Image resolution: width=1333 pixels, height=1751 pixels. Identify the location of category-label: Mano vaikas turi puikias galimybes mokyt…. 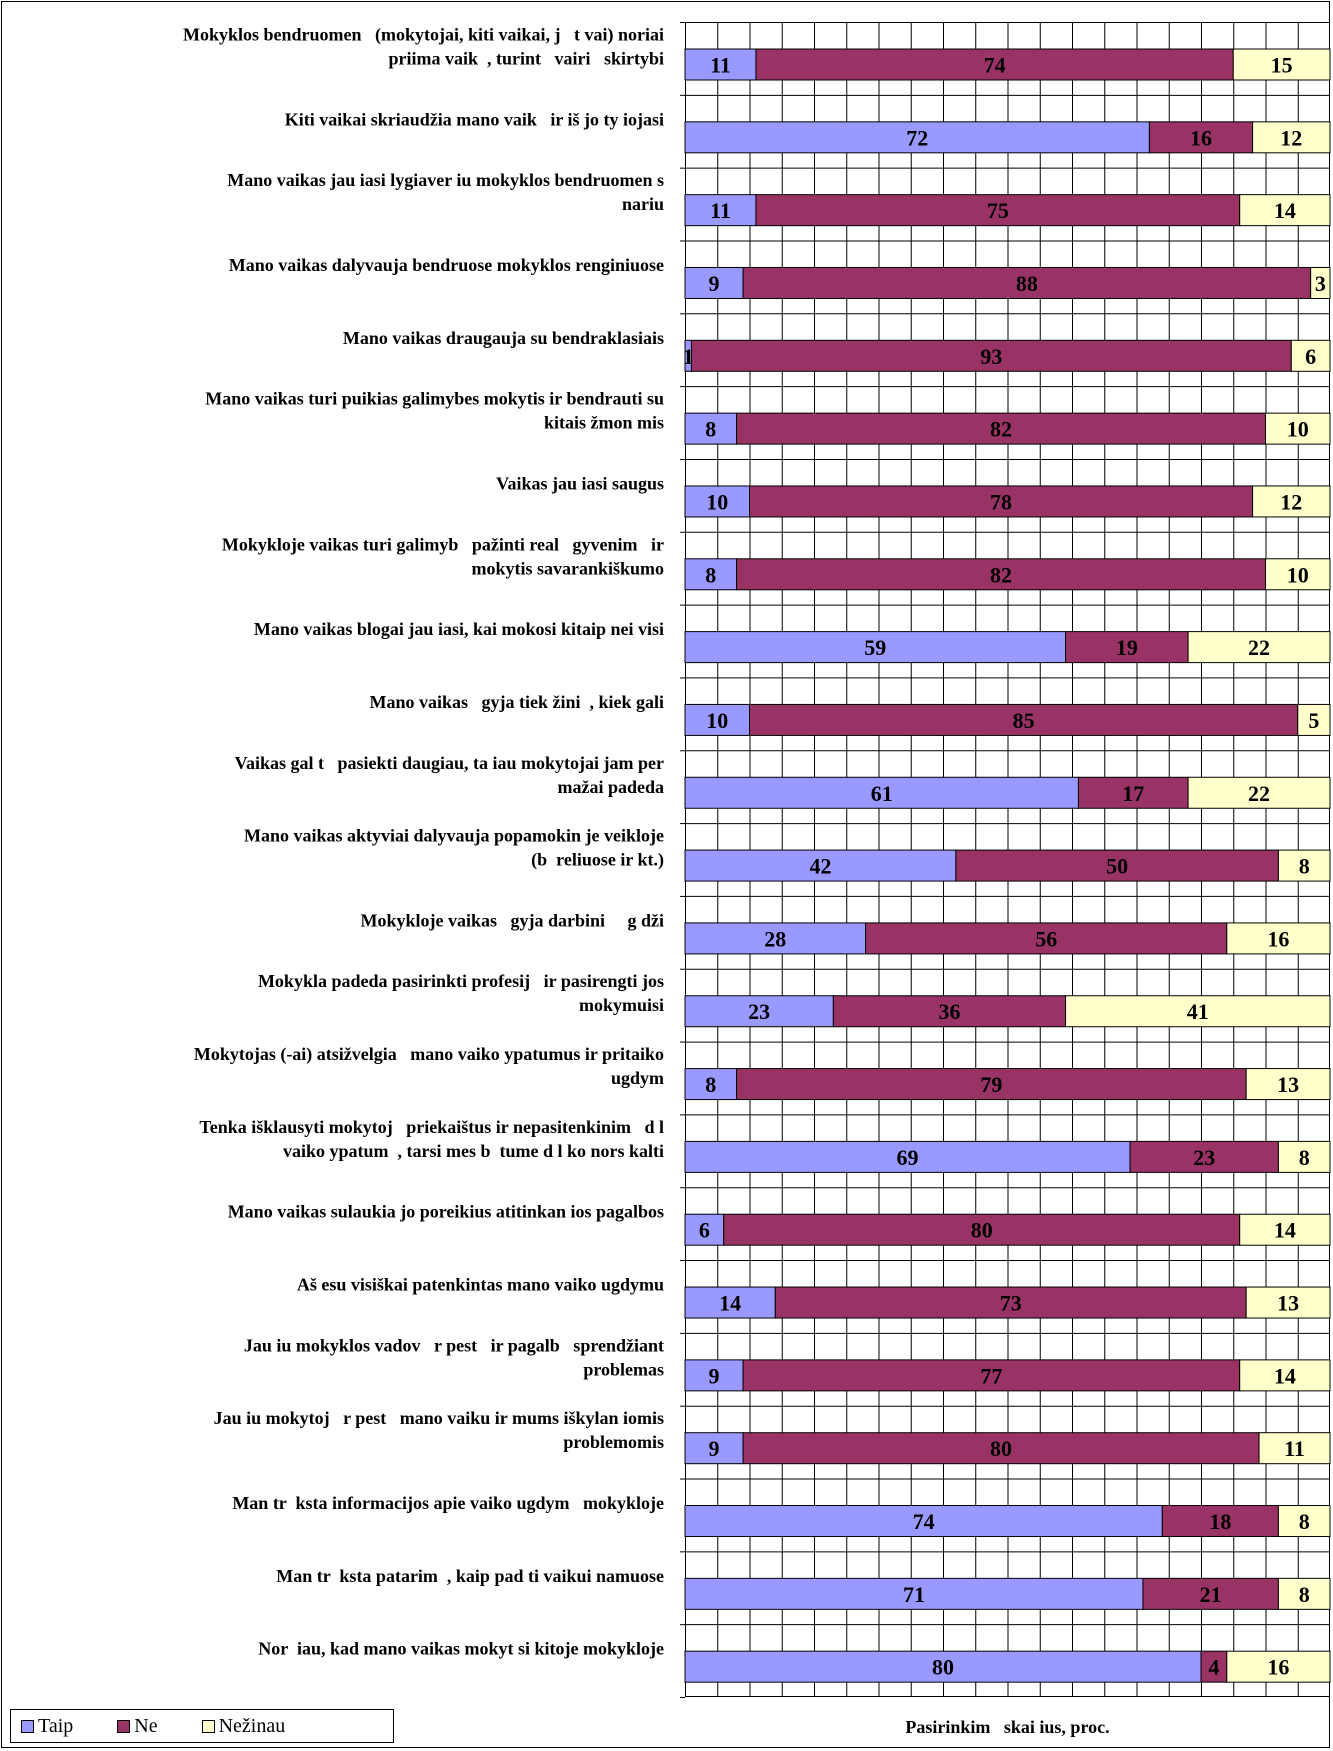
(434, 399).